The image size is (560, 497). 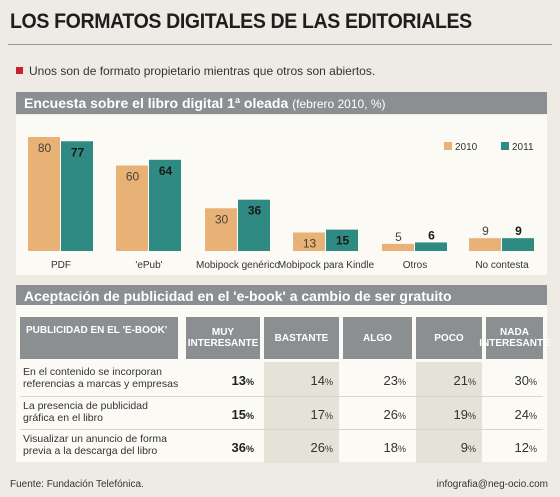 I want to click on column-header-text: NADA INTERESANTE, so click(x=514, y=338).